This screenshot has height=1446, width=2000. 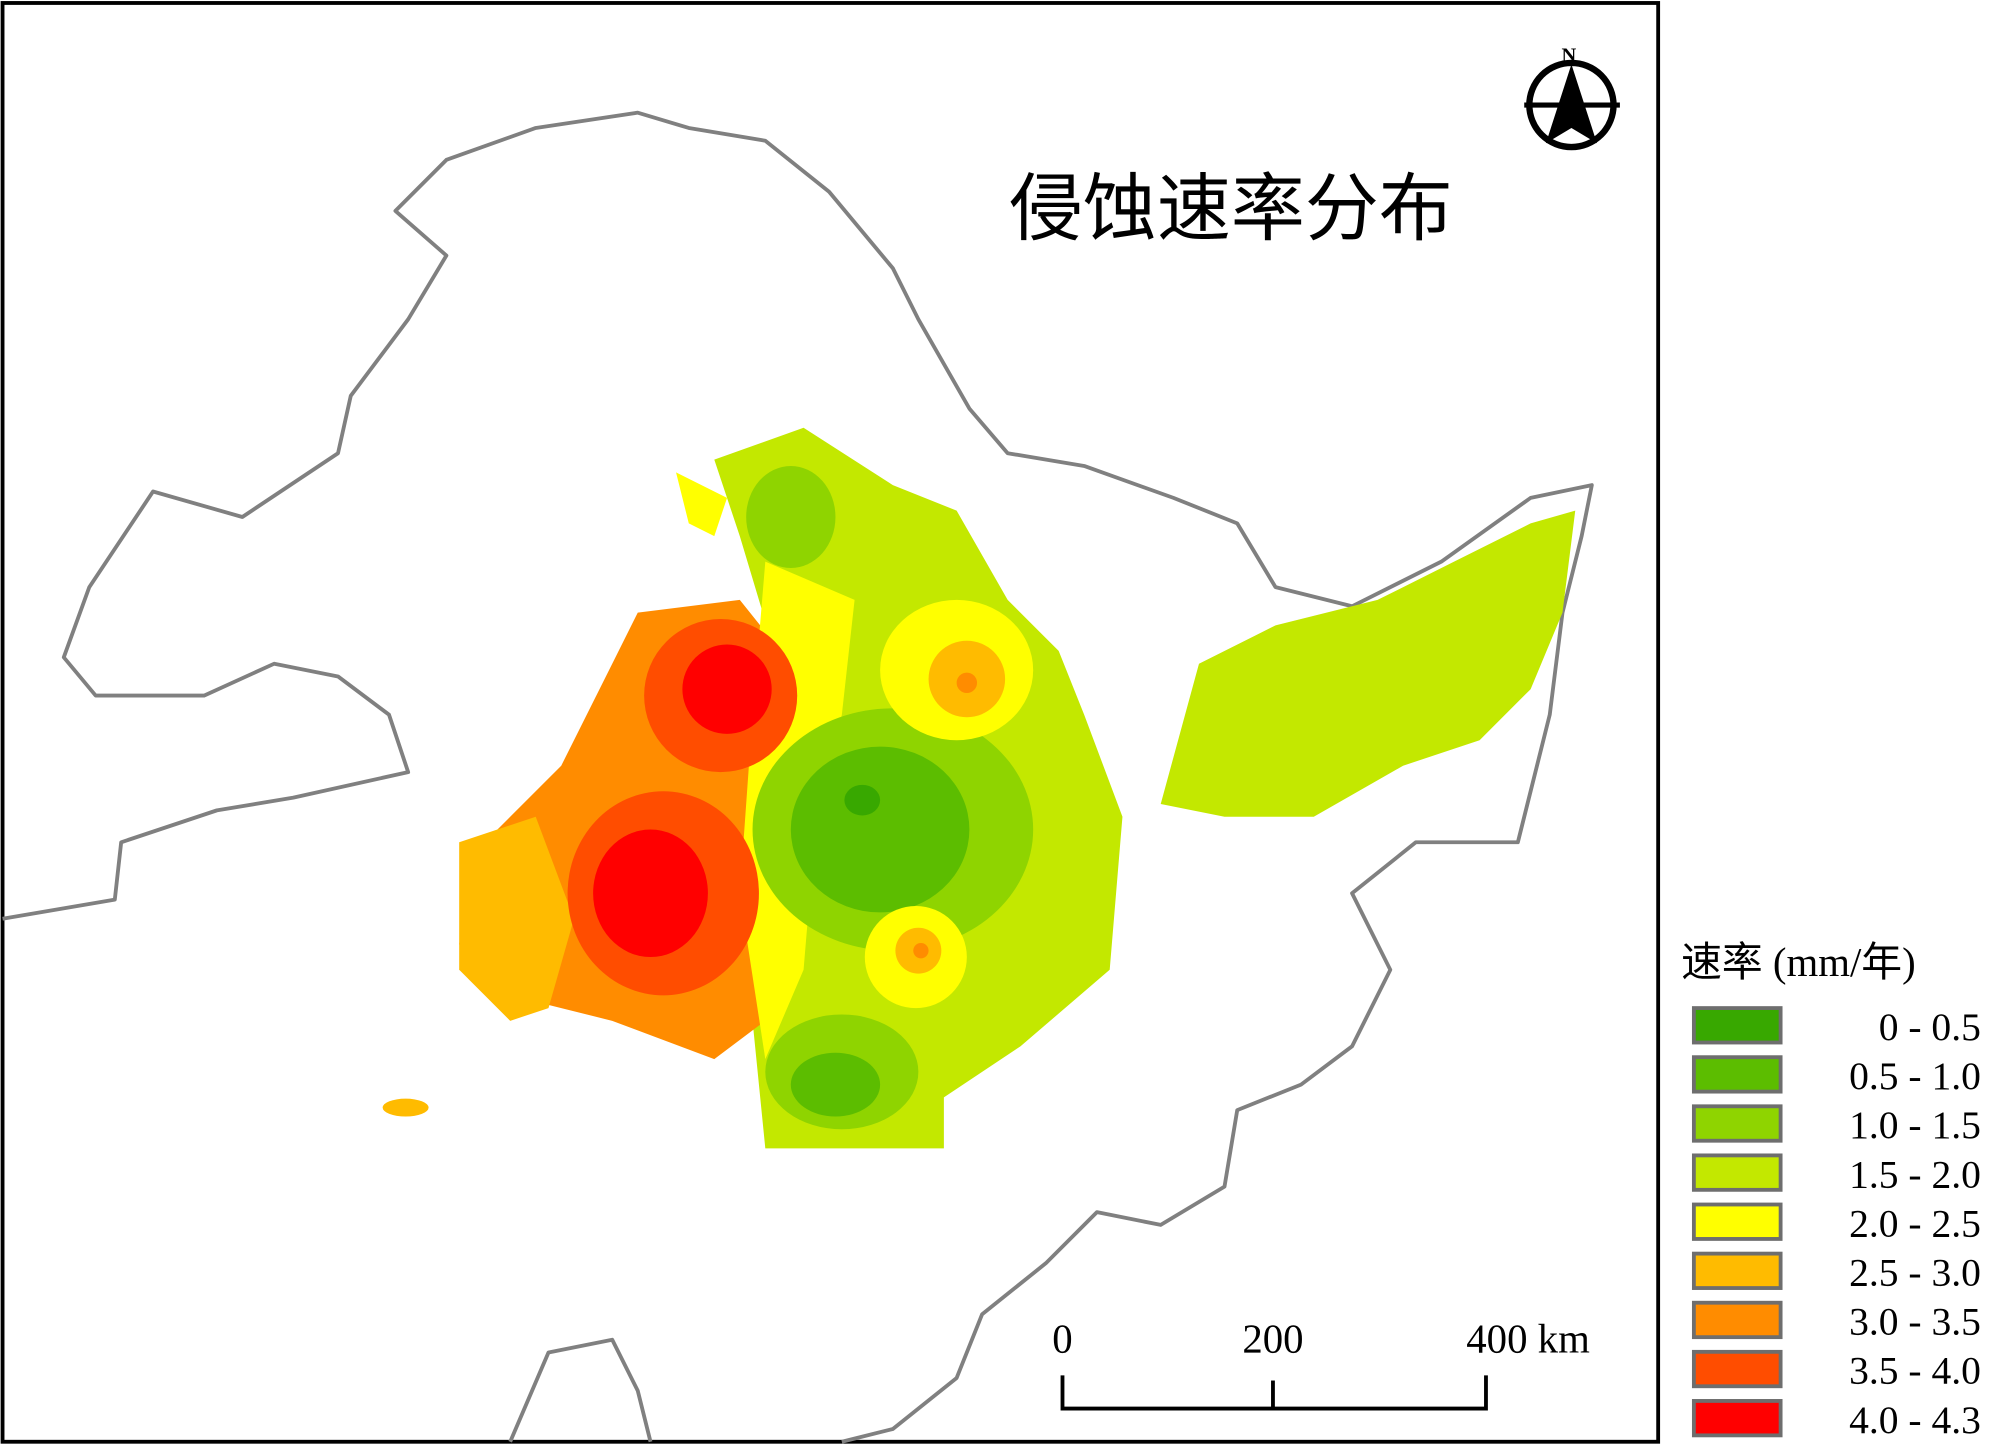 I want to click on legend-label: 3.0 - 3.5, so click(x=1915, y=1322).